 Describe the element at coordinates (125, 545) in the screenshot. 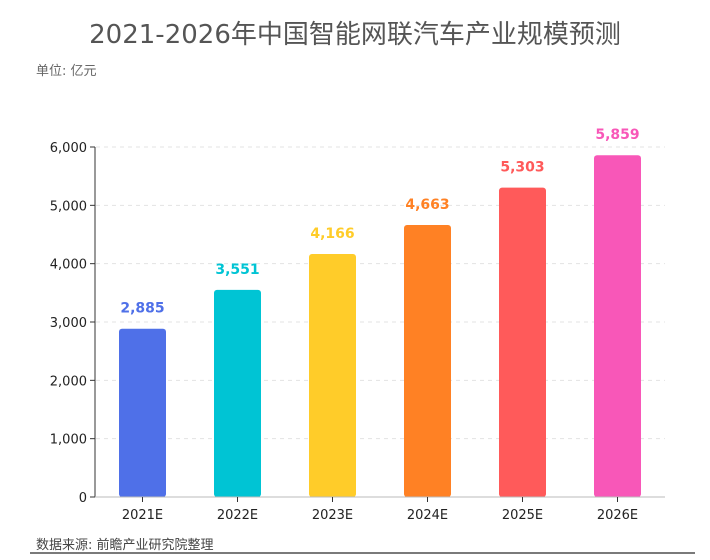

I see `source-label: 数据来源: 前瞻产业研究院整理` at that location.